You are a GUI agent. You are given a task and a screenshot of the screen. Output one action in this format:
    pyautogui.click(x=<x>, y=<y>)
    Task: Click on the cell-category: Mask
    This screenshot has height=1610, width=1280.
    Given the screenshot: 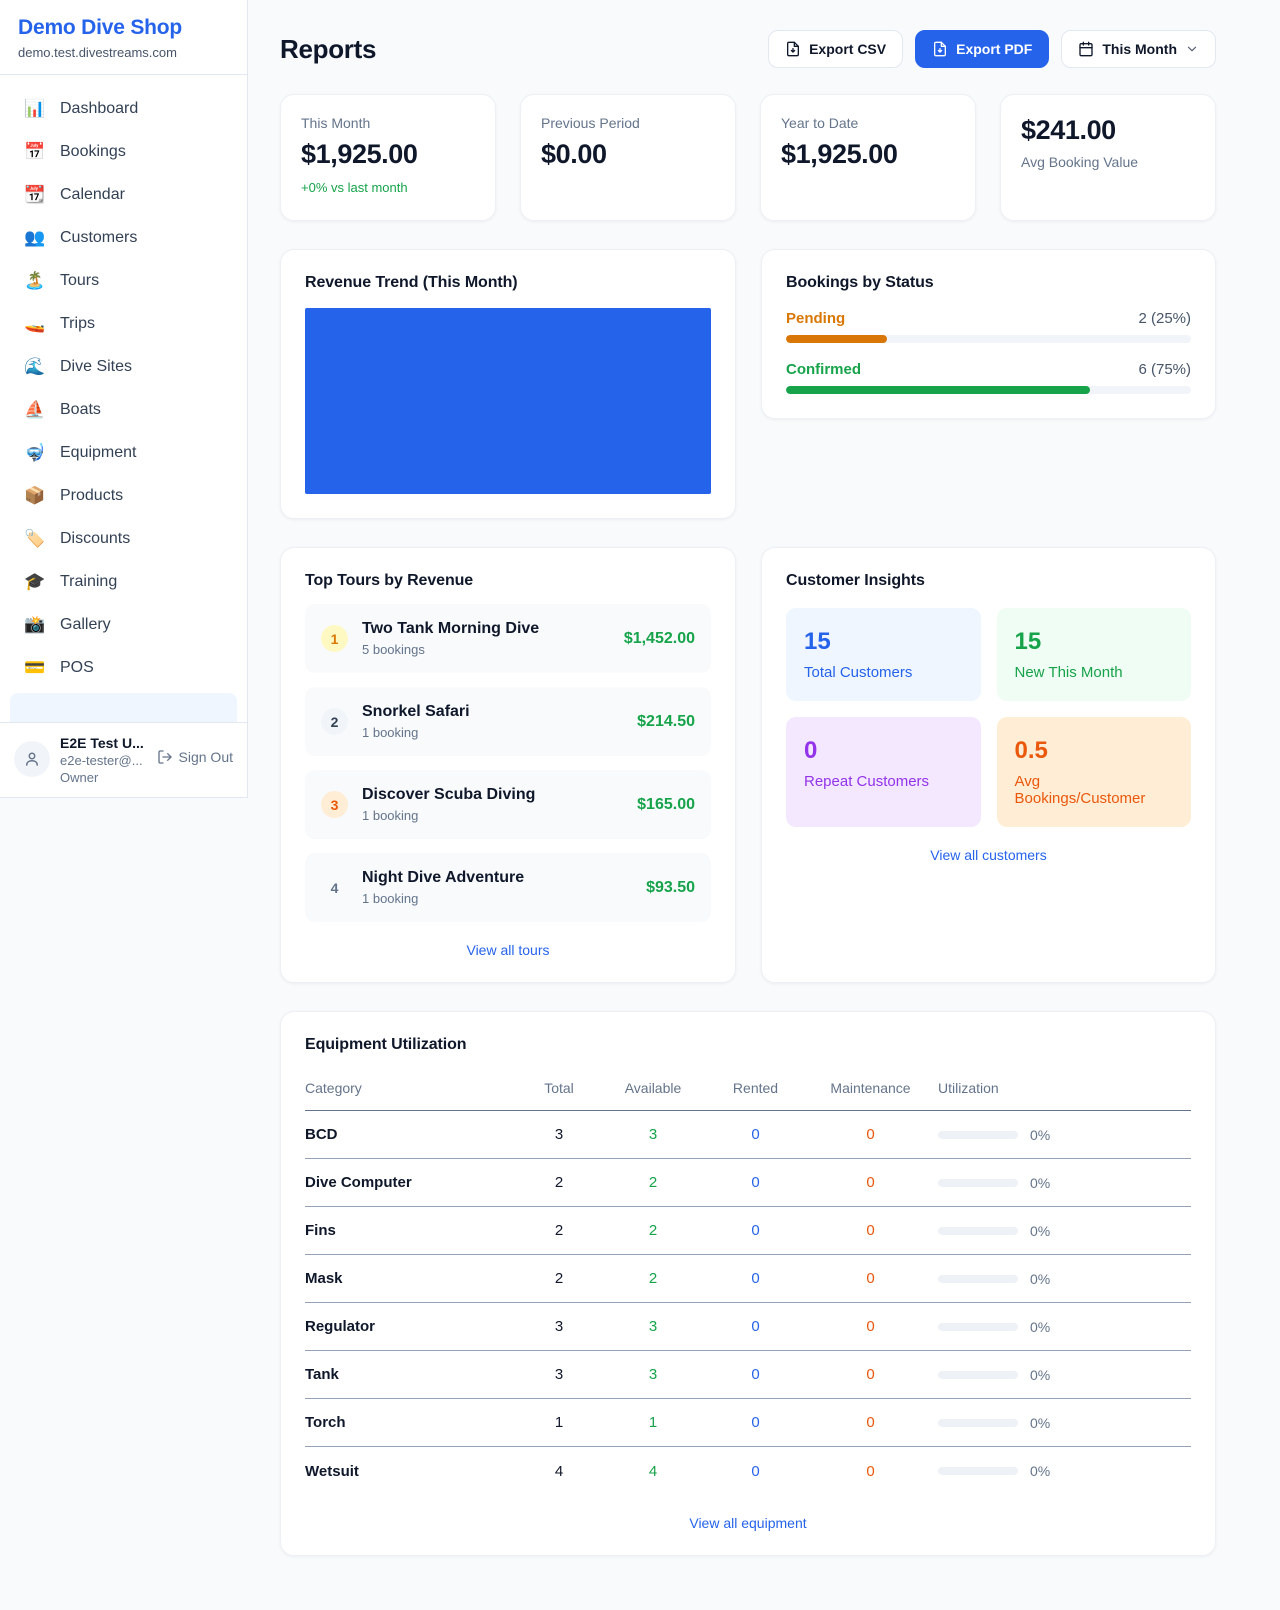 What is the action you would take?
    pyautogui.click(x=324, y=1278)
    